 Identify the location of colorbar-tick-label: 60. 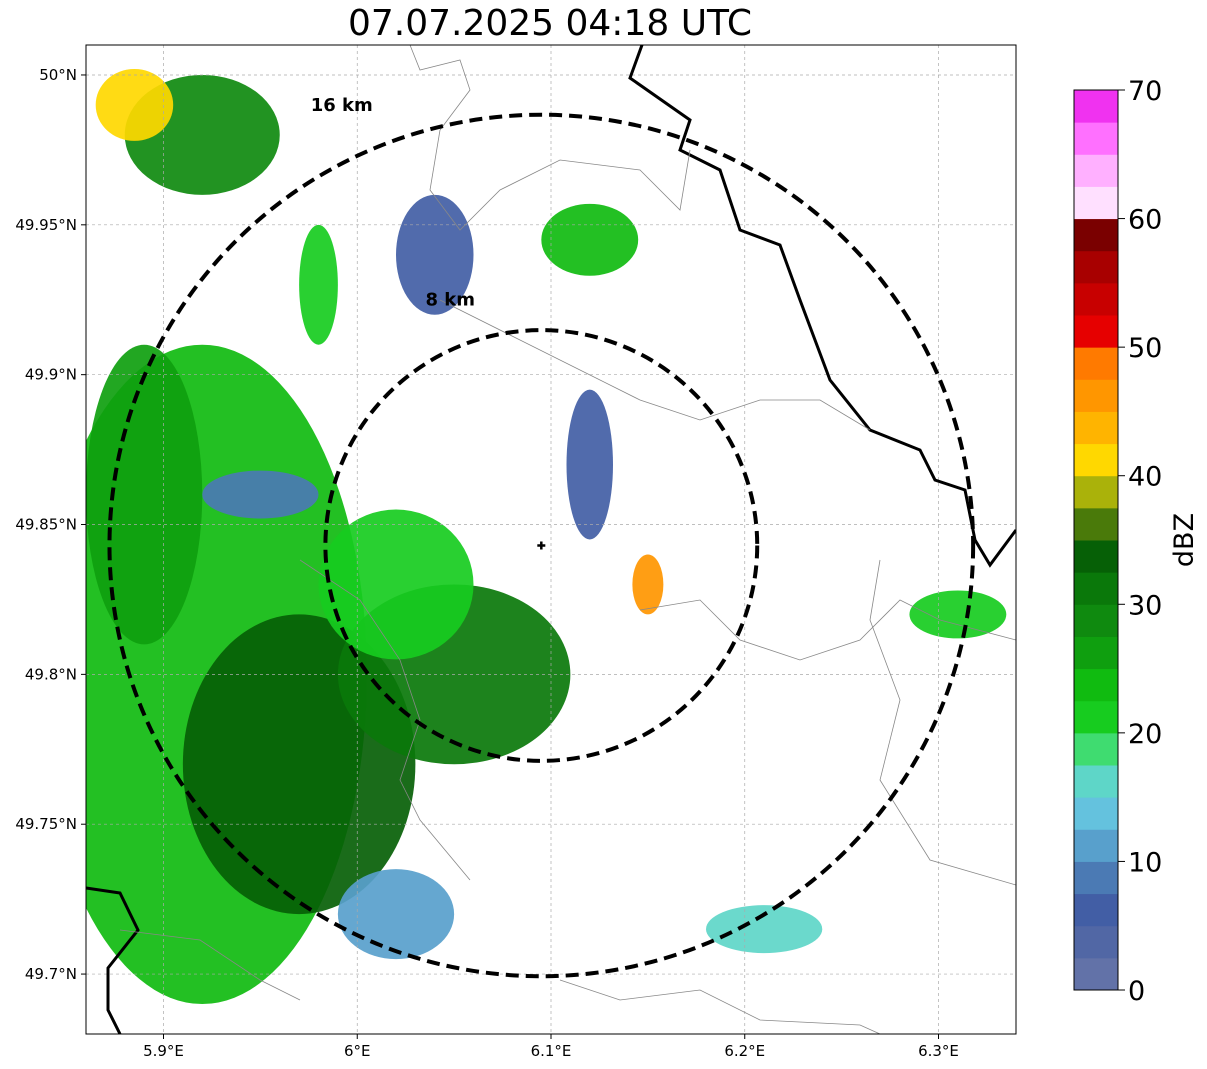
(1145, 220).